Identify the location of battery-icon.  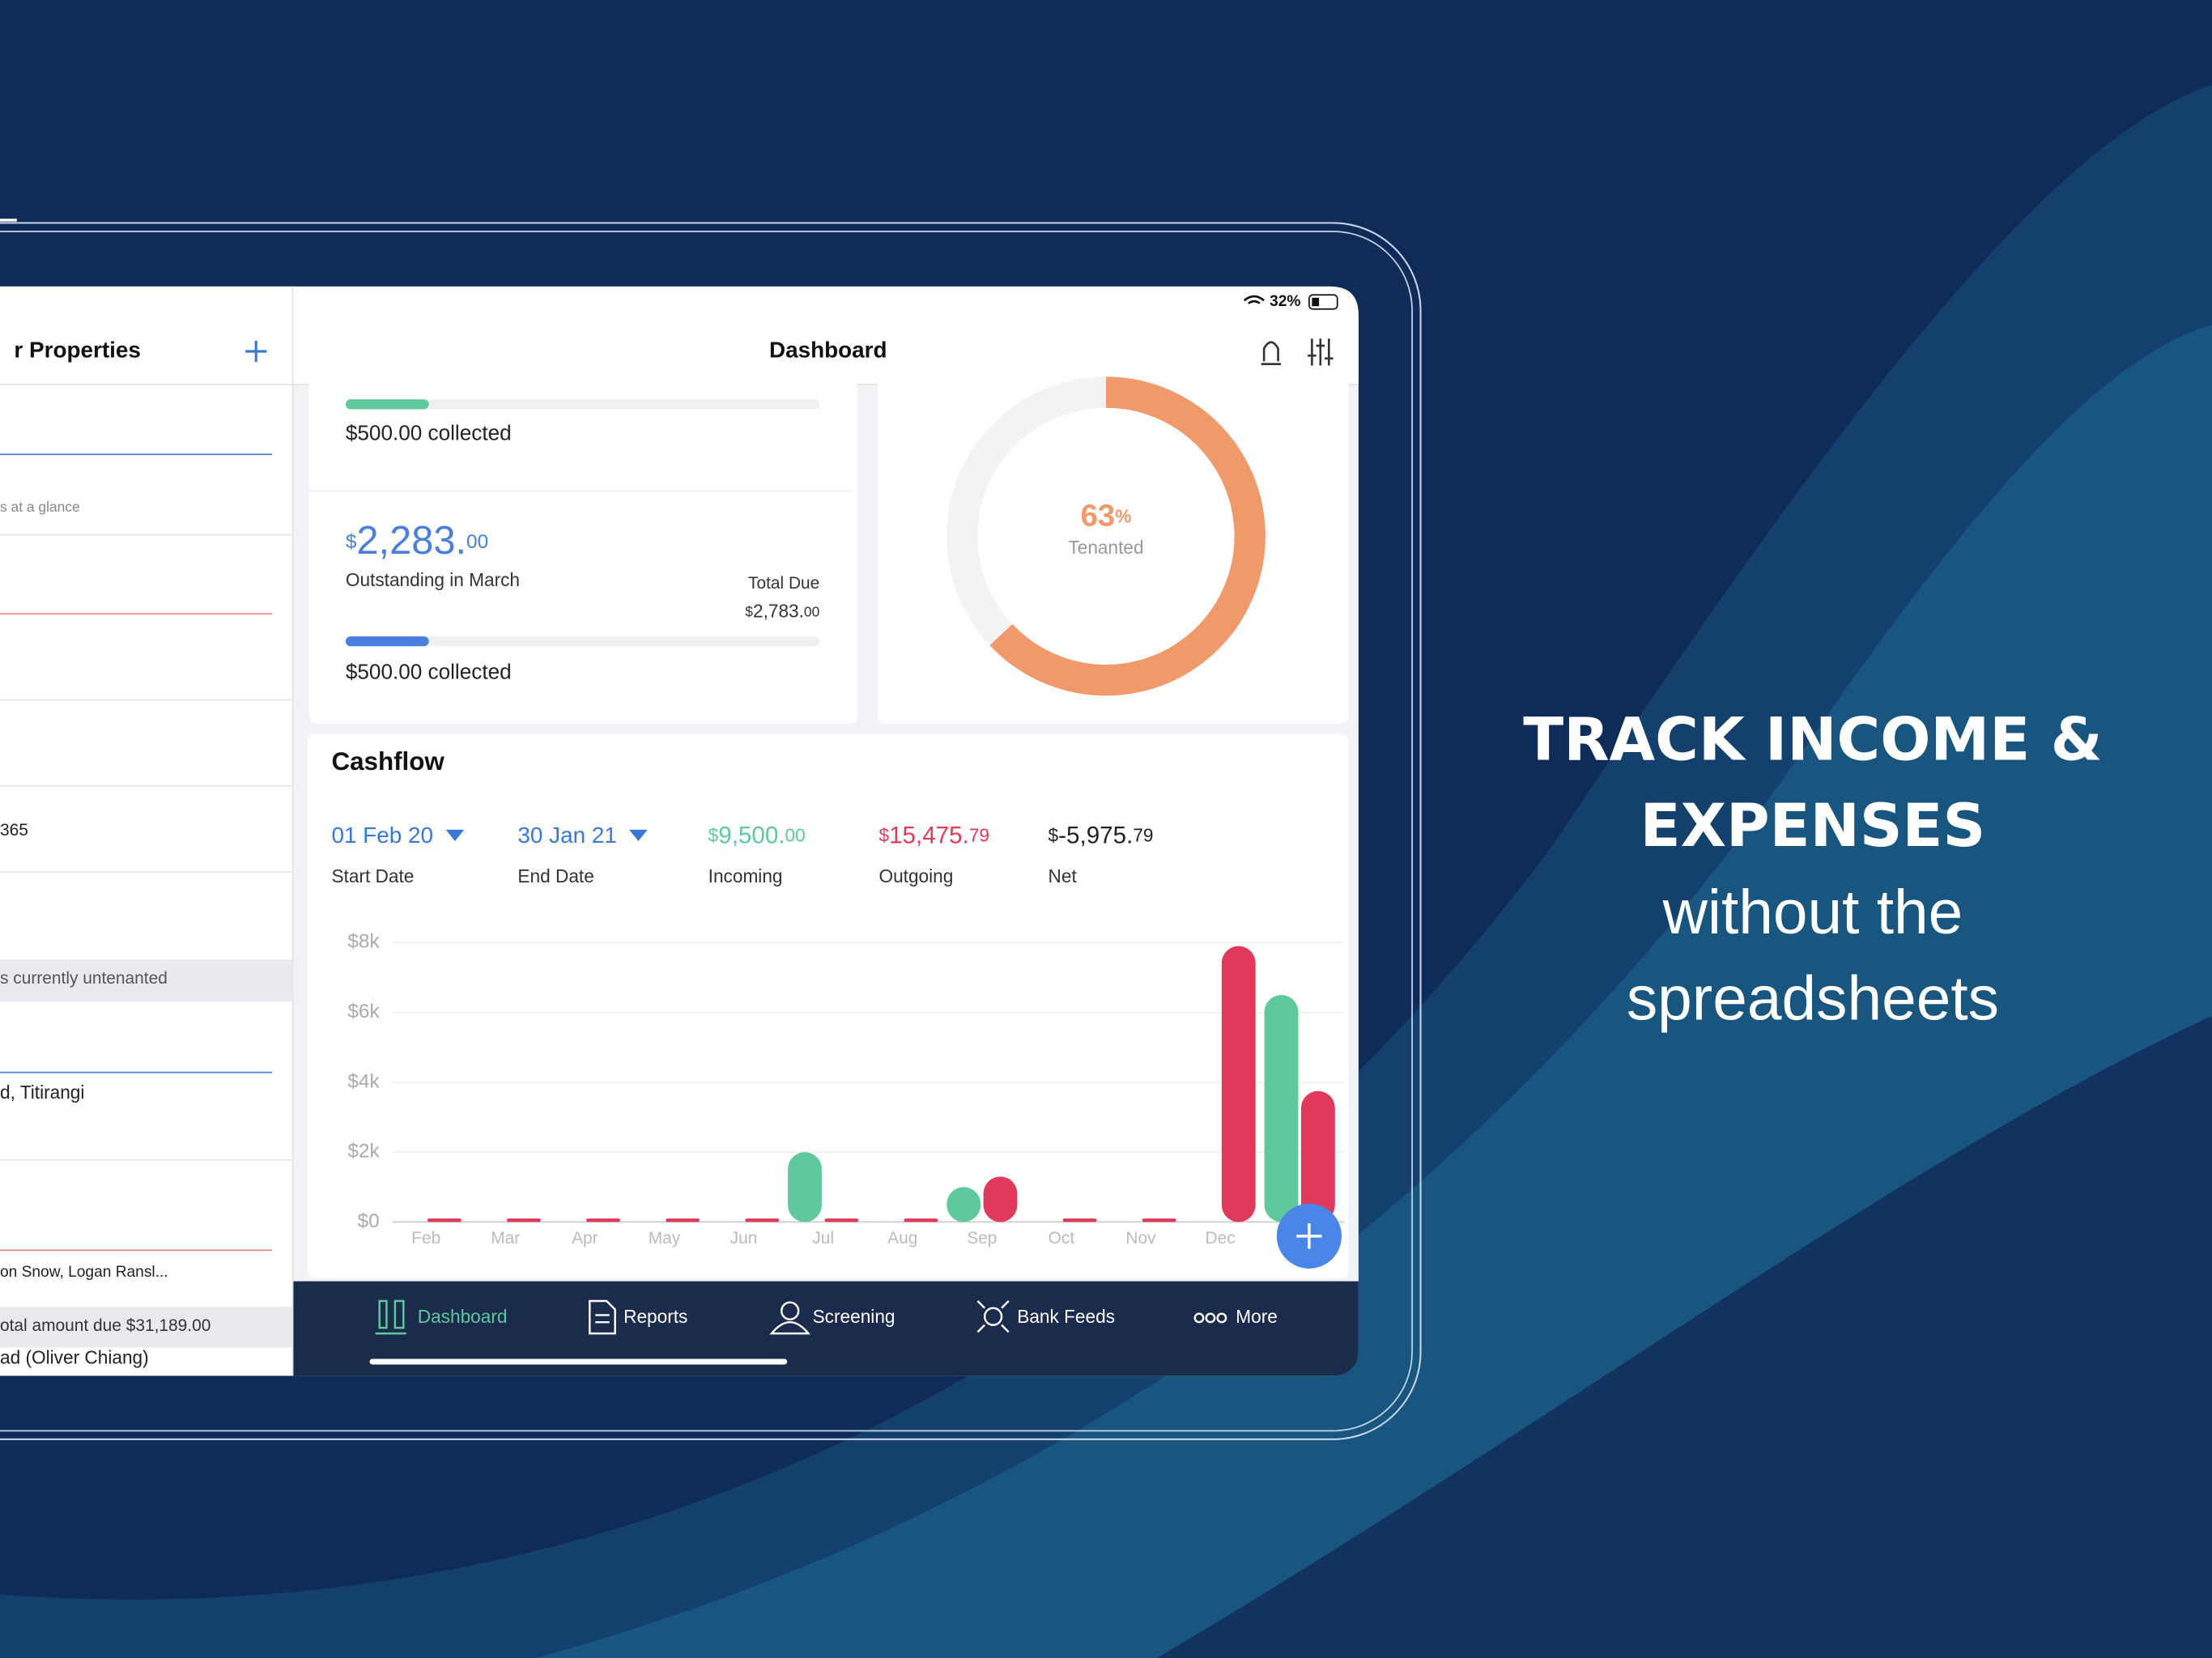
(1323, 302).